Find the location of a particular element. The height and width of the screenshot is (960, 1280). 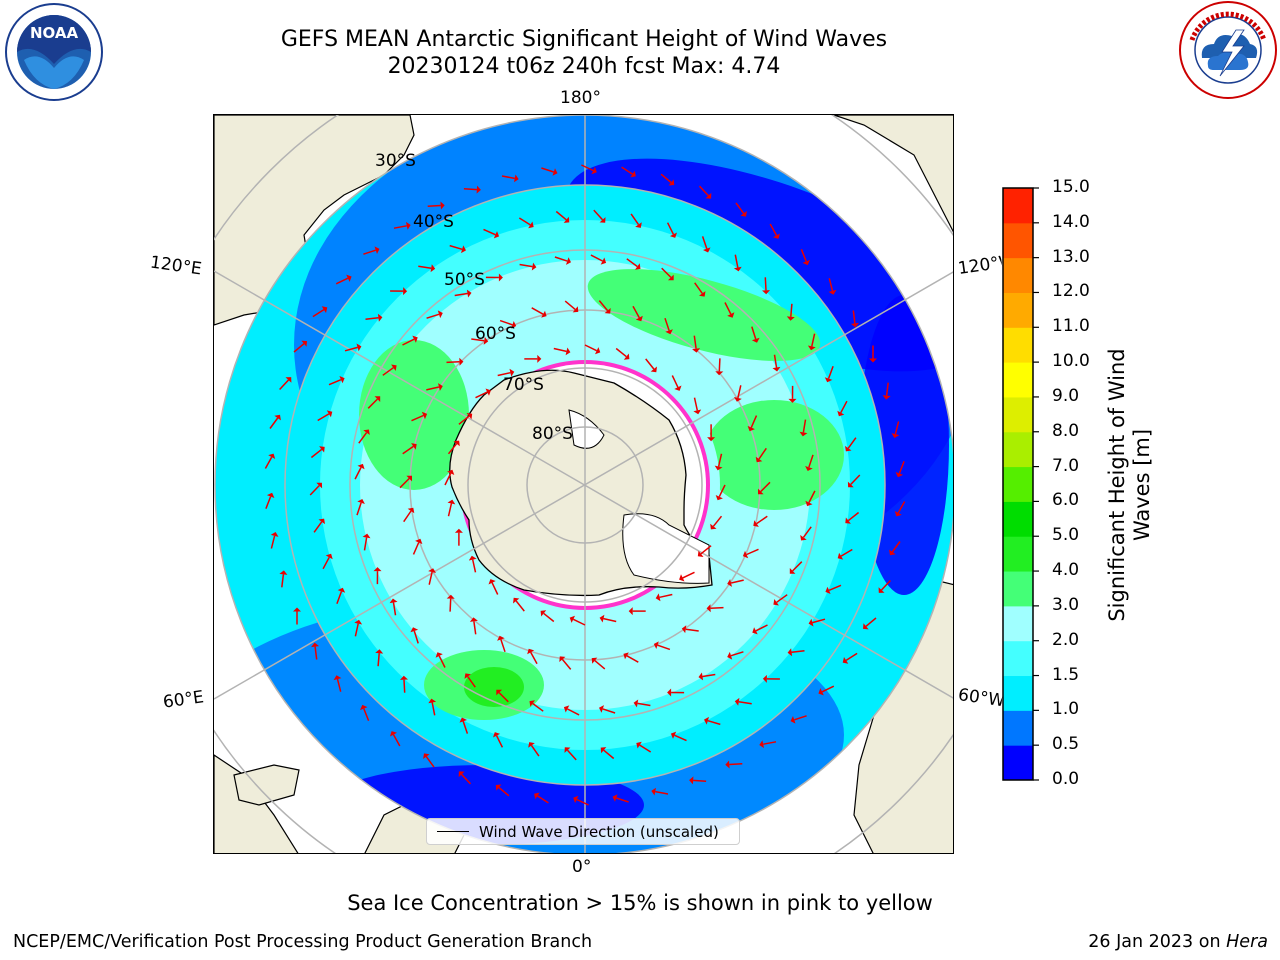

colorbar-tick-label: 9.0 is located at coordinates (1066, 395).